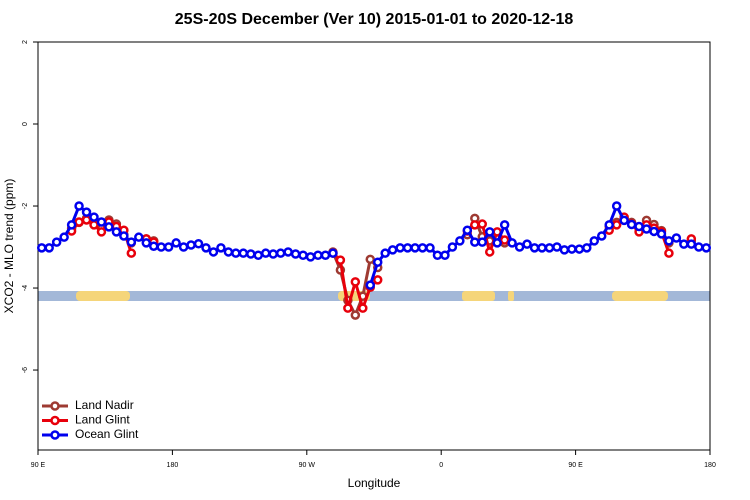 The width and height of the screenshot is (750, 500). I want to click on land-ocean-strip, so click(374, 296).